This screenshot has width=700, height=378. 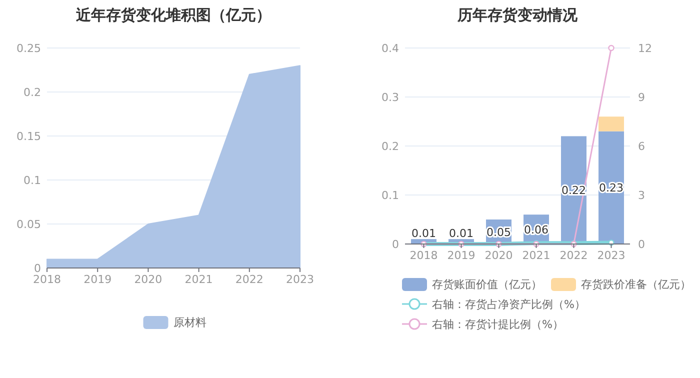 I want to click on chart-title: 历年存货变动情况, so click(x=517, y=15).